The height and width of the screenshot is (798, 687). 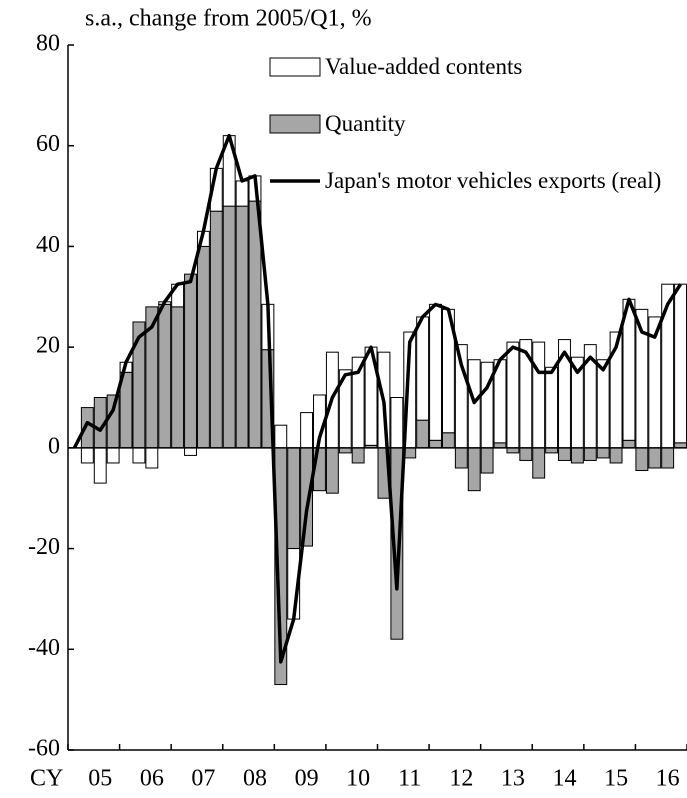 What do you see at coordinates (44, 648) in the screenshot?
I see `y-tick-label: -40` at bounding box center [44, 648].